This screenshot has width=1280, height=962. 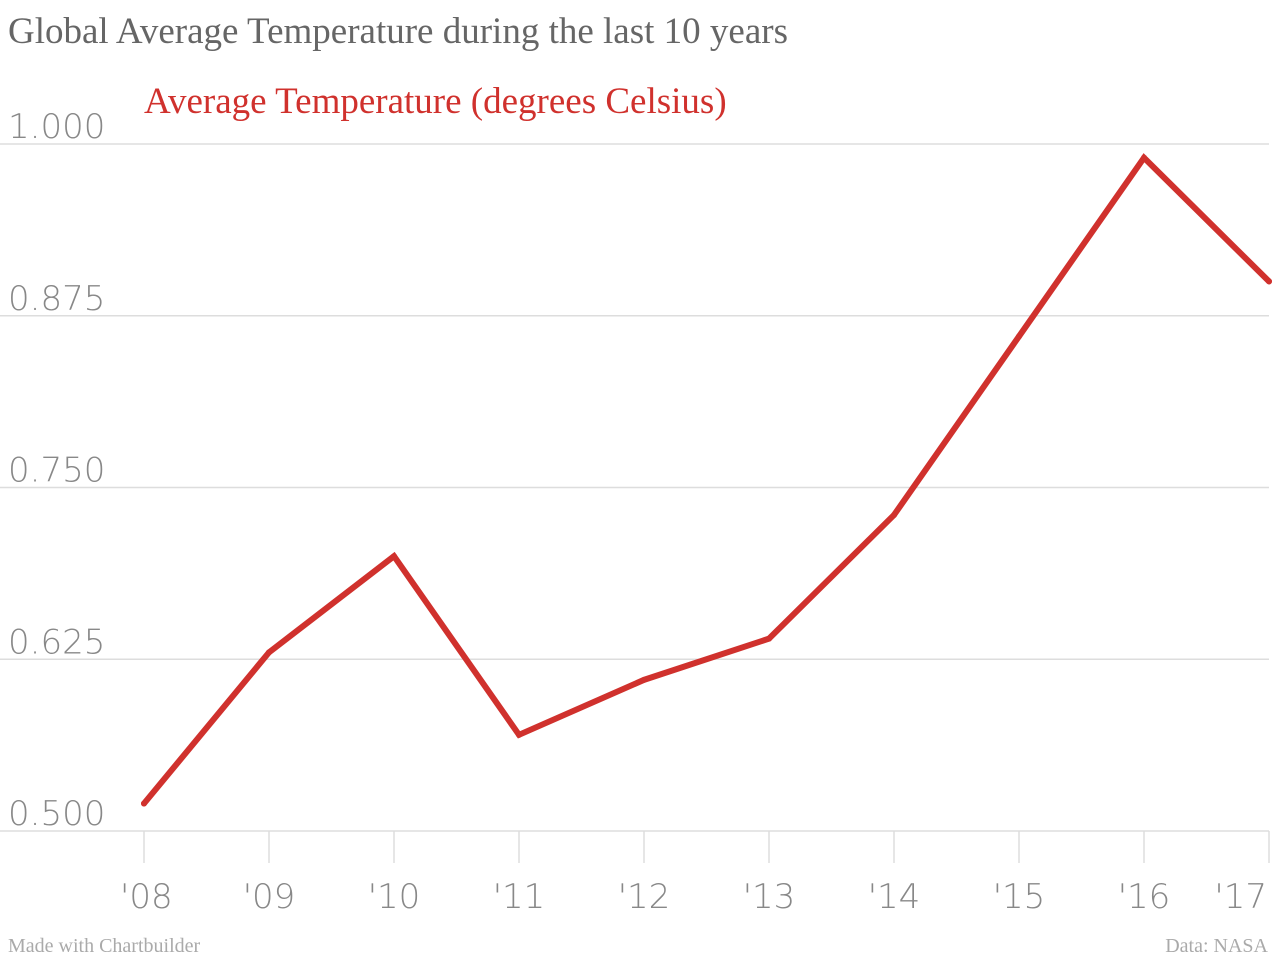 I want to click on x-tick-label: '10, so click(x=394, y=897).